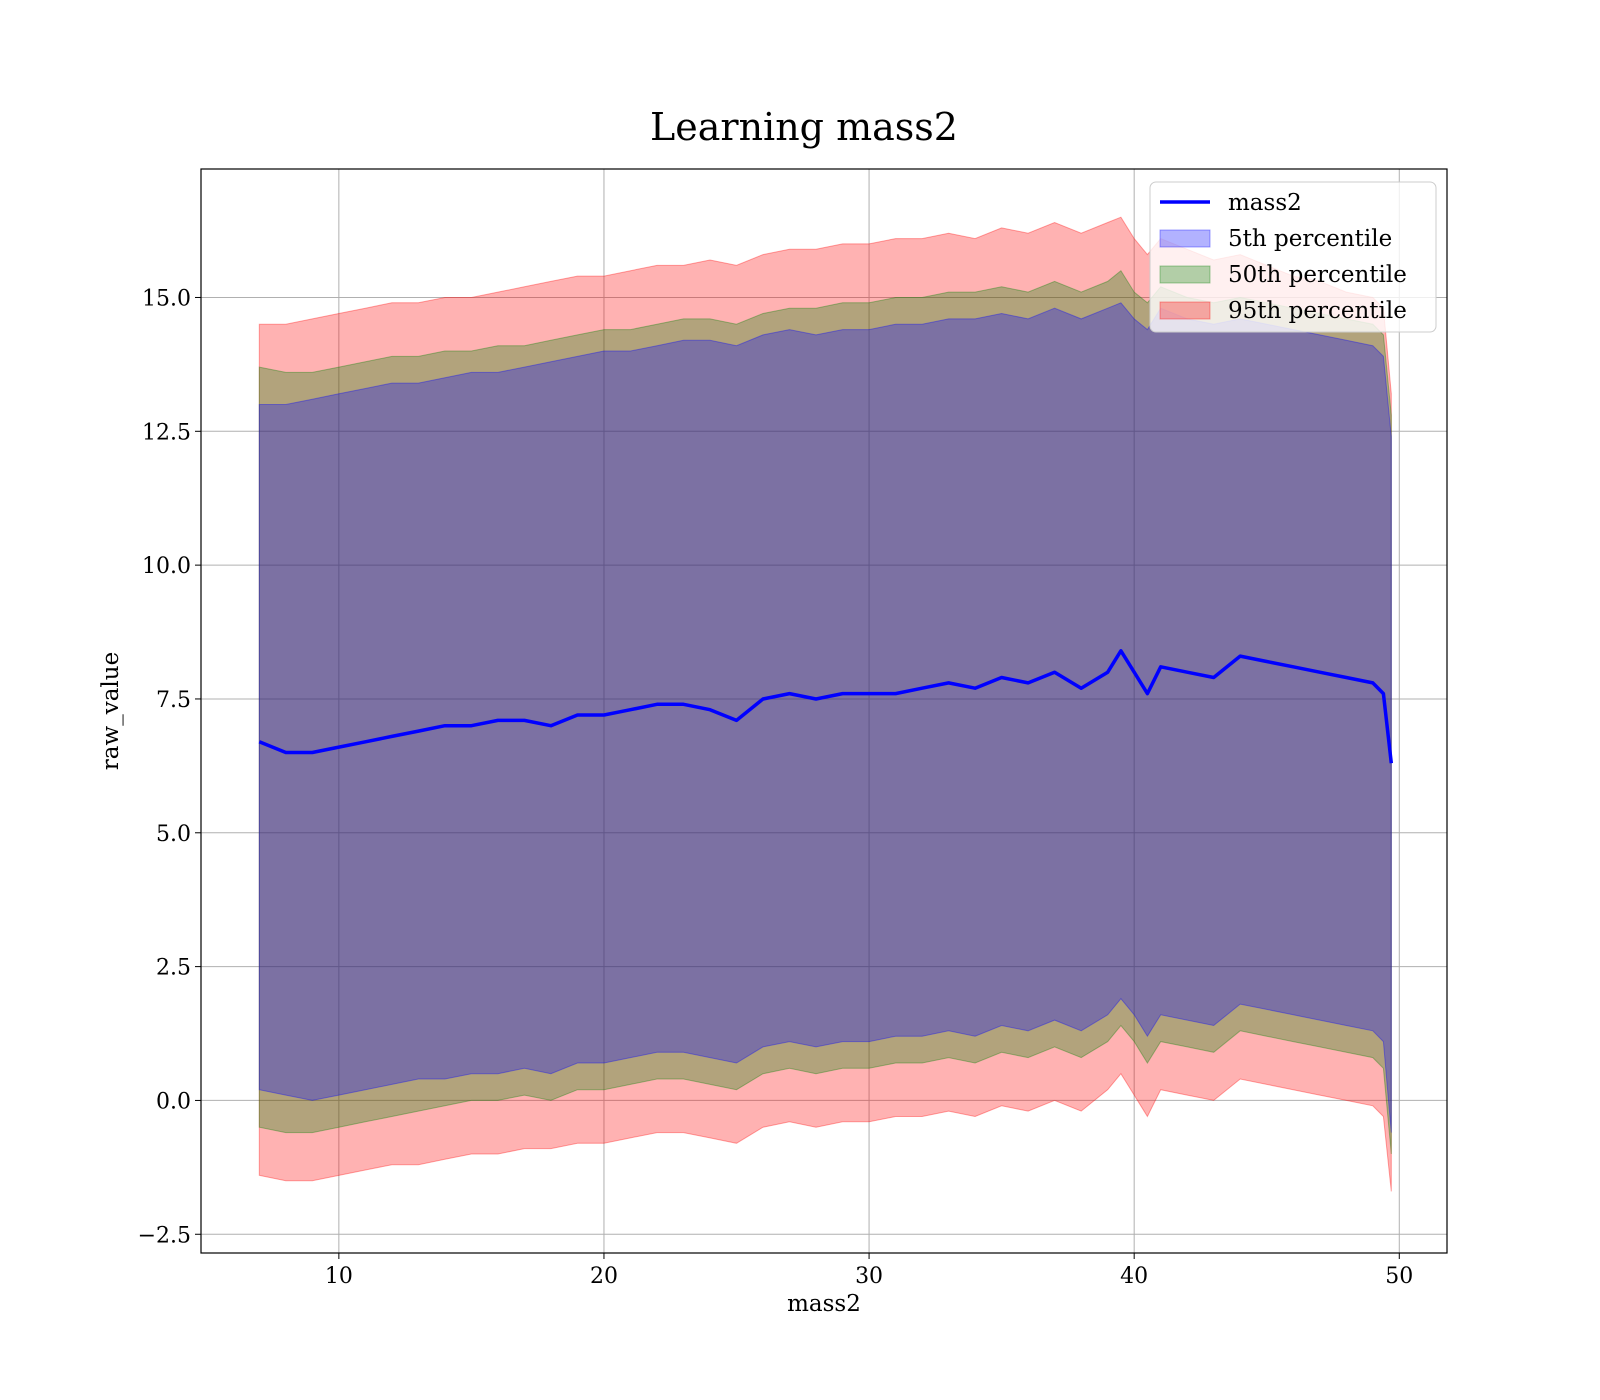 This screenshot has height=1400, width=1600. Describe the element at coordinates (339, 1276) in the screenshot. I see `x-tick-label: 10` at that location.